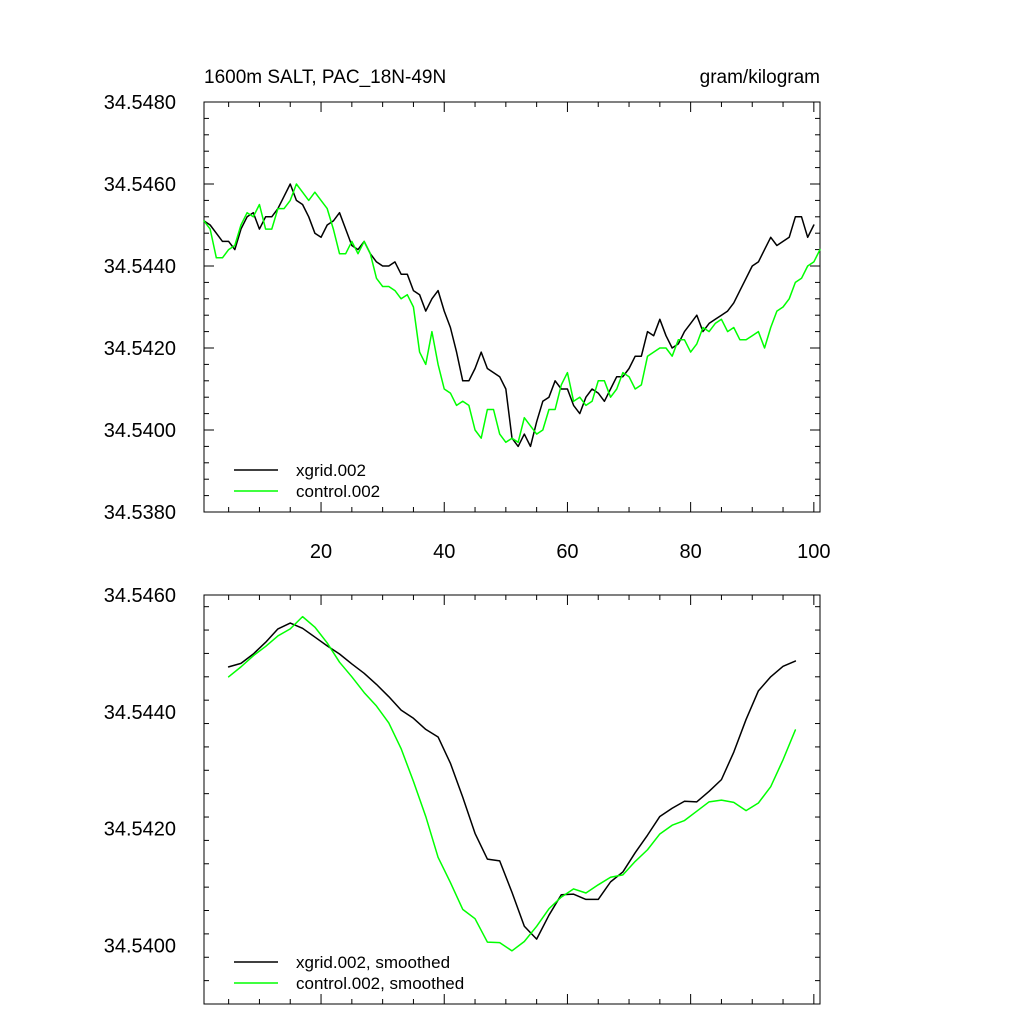  Describe the element at coordinates (331, 470) in the screenshot. I see `legend-label-xgrid: xgrid.002` at that location.